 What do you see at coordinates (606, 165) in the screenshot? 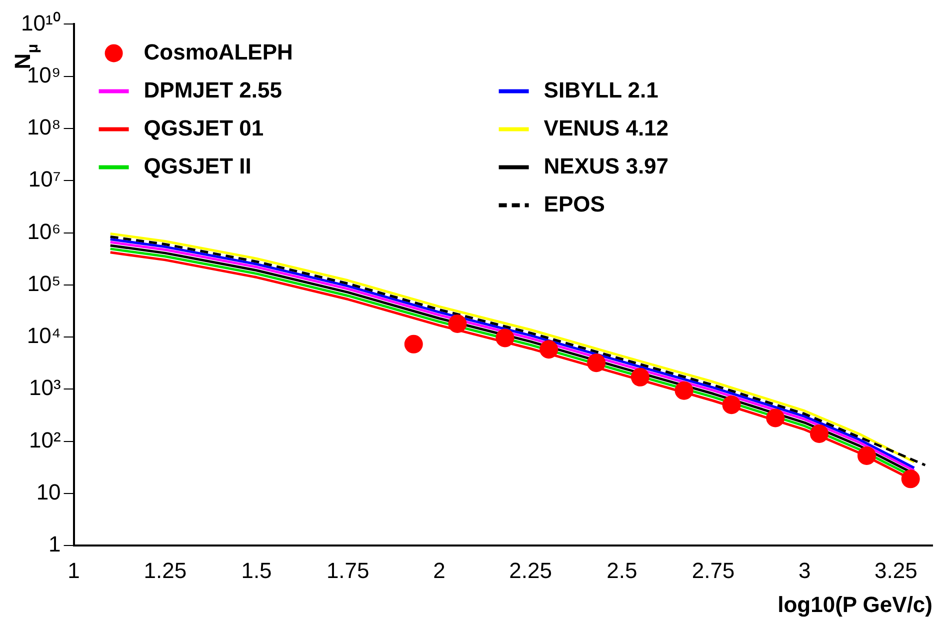
I see `legend-label: NEXUS 3.97` at bounding box center [606, 165].